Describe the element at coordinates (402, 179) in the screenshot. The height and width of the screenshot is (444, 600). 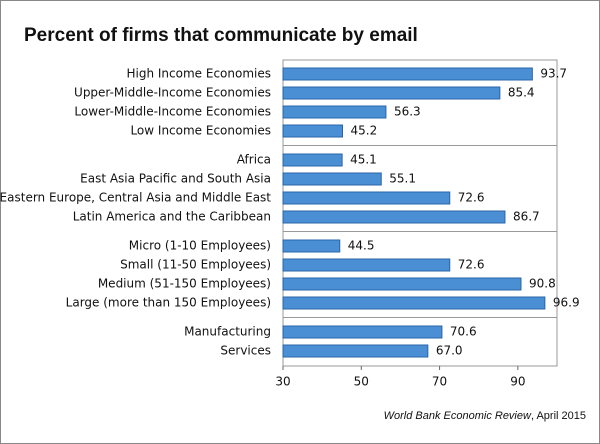
I see `value-label: 55.1` at that location.